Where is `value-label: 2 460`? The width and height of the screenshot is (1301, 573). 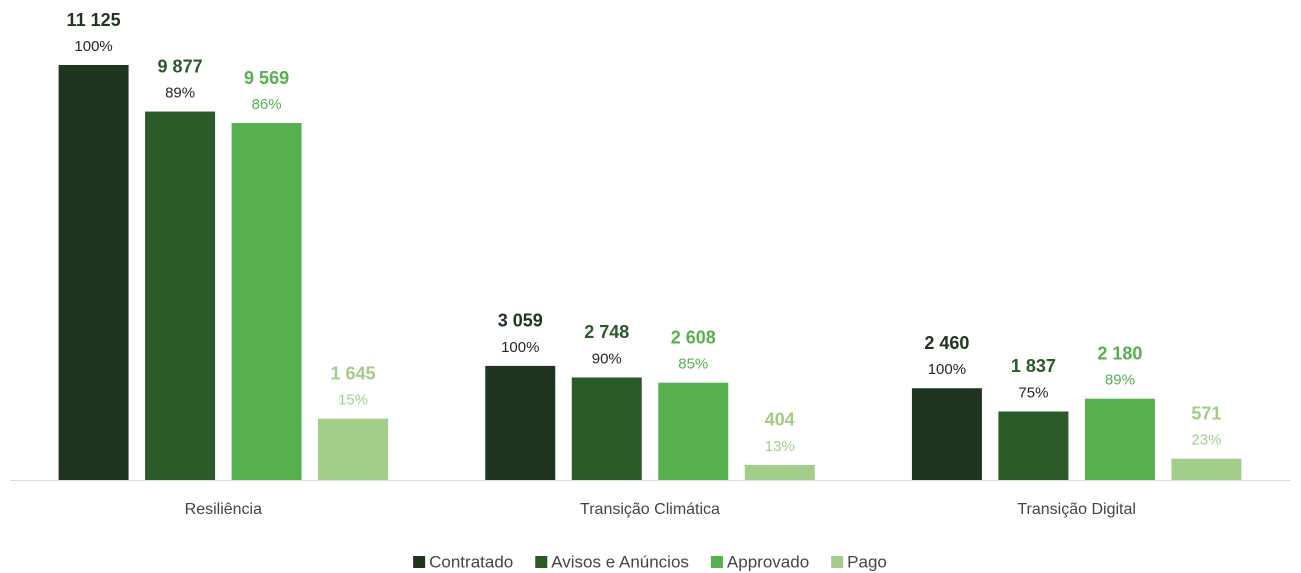 value-label: 2 460 is located at coordinates (946, 343).